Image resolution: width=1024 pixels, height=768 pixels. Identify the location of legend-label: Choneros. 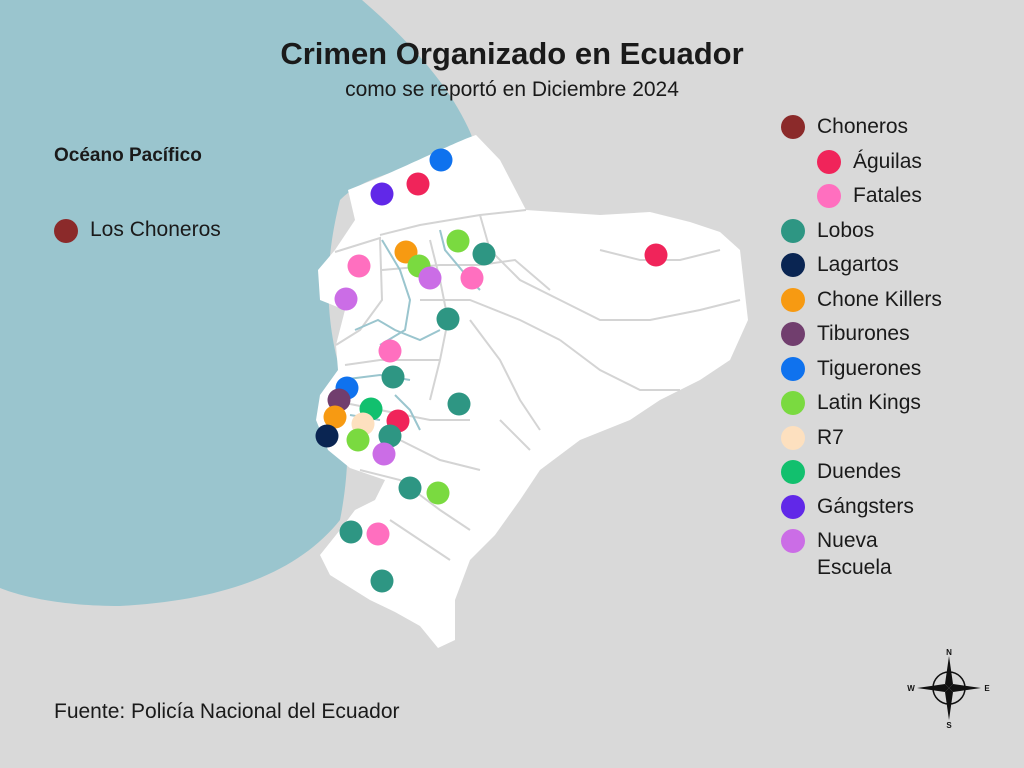
(863, 126).